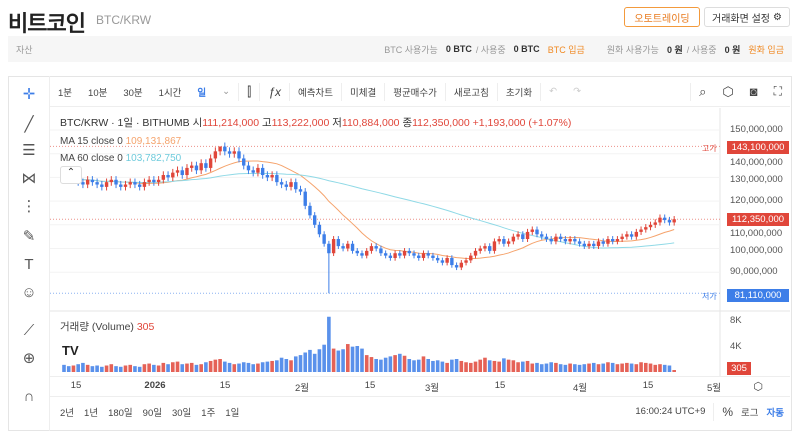  What do you see at coordinates (181, 413) in the screenshot?
I see `range-30d: 30일` at bounding box center [181, 413].